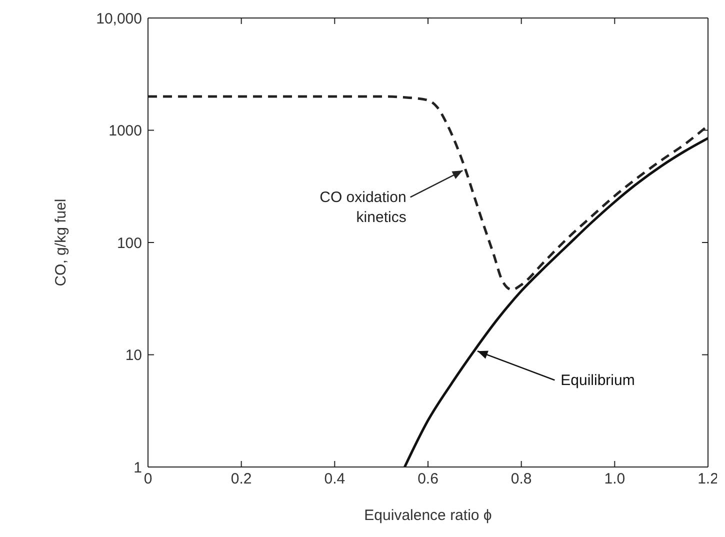  Describe the element at coordinates (125, 131) in the screenshot. I see `y-tick-label: 1000` at that location.